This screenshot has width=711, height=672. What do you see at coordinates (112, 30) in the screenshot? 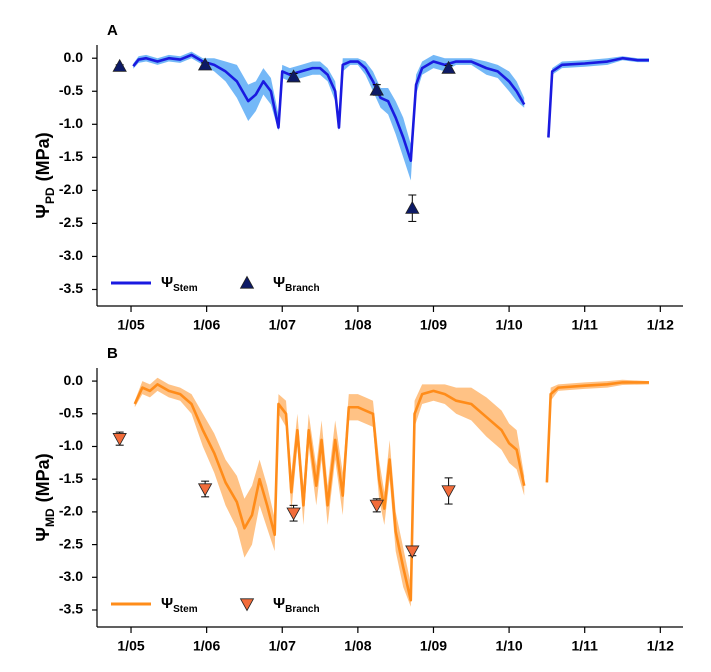
I see `panel-label: A` at bounding box center [112, 30].